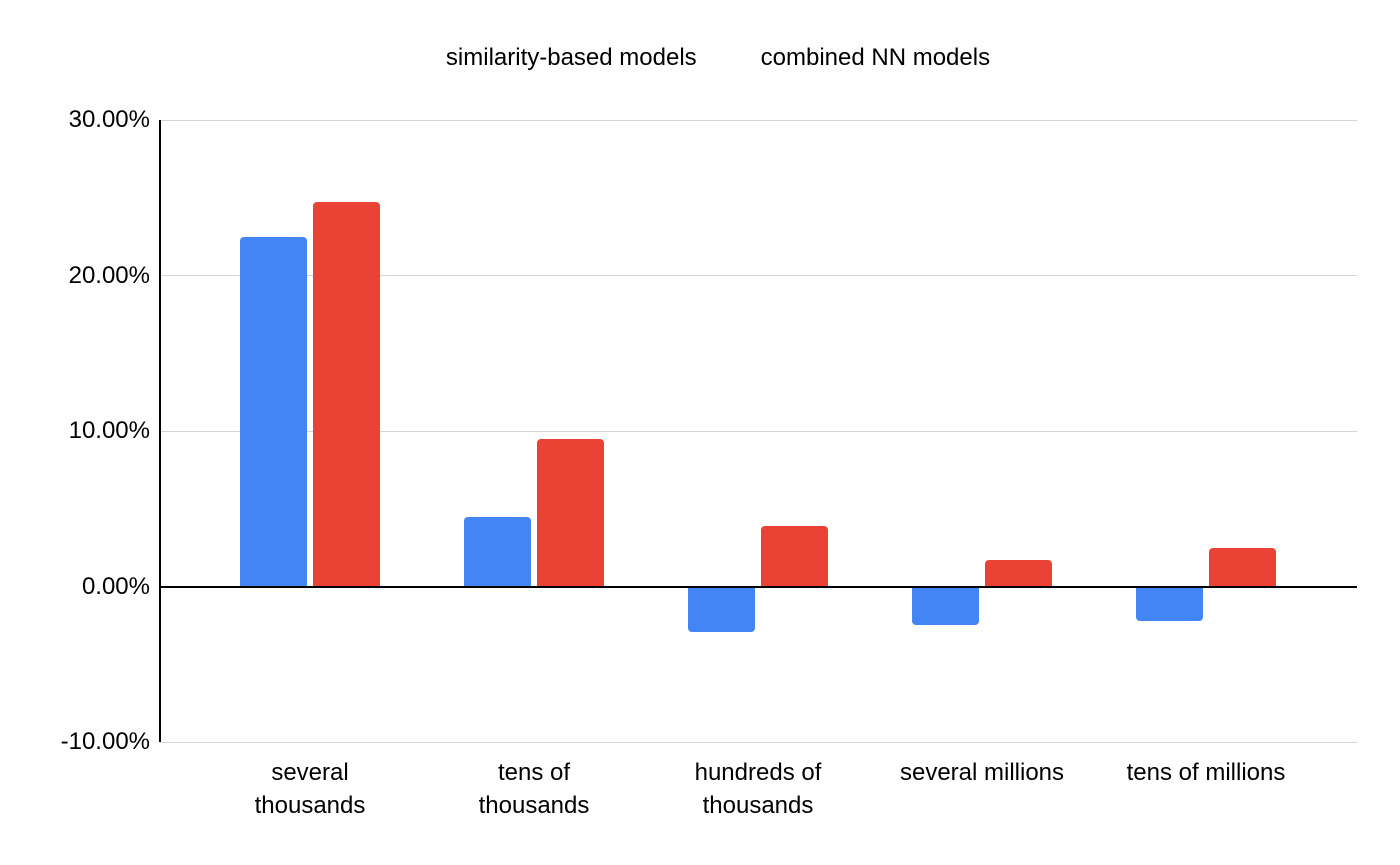 The width and height of the screenshot is (1400, 865). Describe the element at coordinates (115, 586) in the screenshot. I see `y-tick-label: 0.00%` at that location.